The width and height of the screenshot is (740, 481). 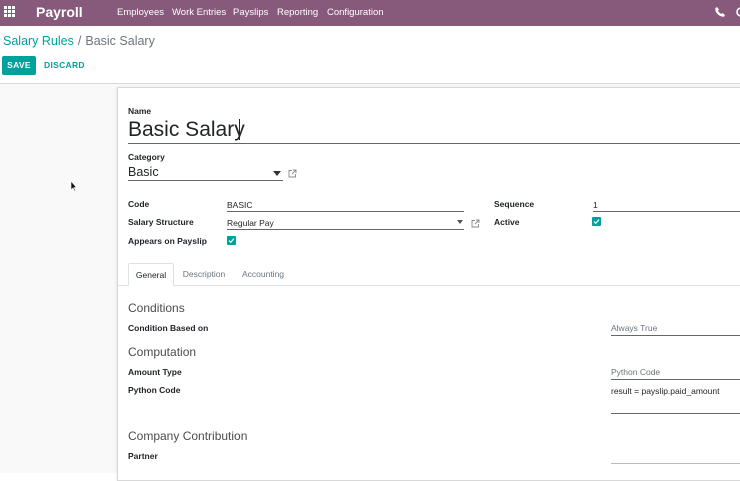 What do you see at coordinates (140, 12) in the screenshot?
I see `menu-employees: Employees` at bounding box center [140, 12].